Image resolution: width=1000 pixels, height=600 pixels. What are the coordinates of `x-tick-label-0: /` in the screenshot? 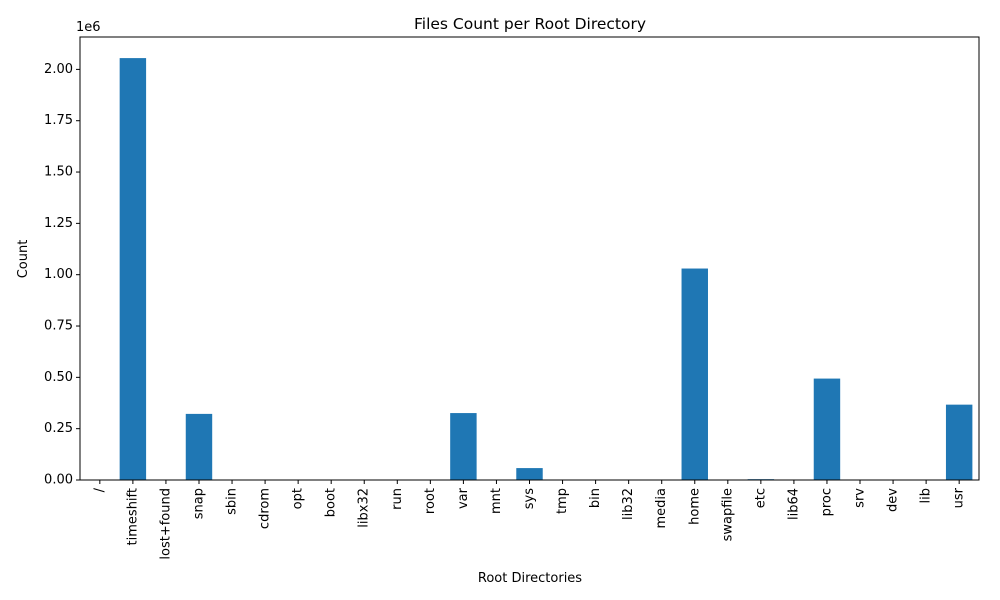 It's located at (99, 489).